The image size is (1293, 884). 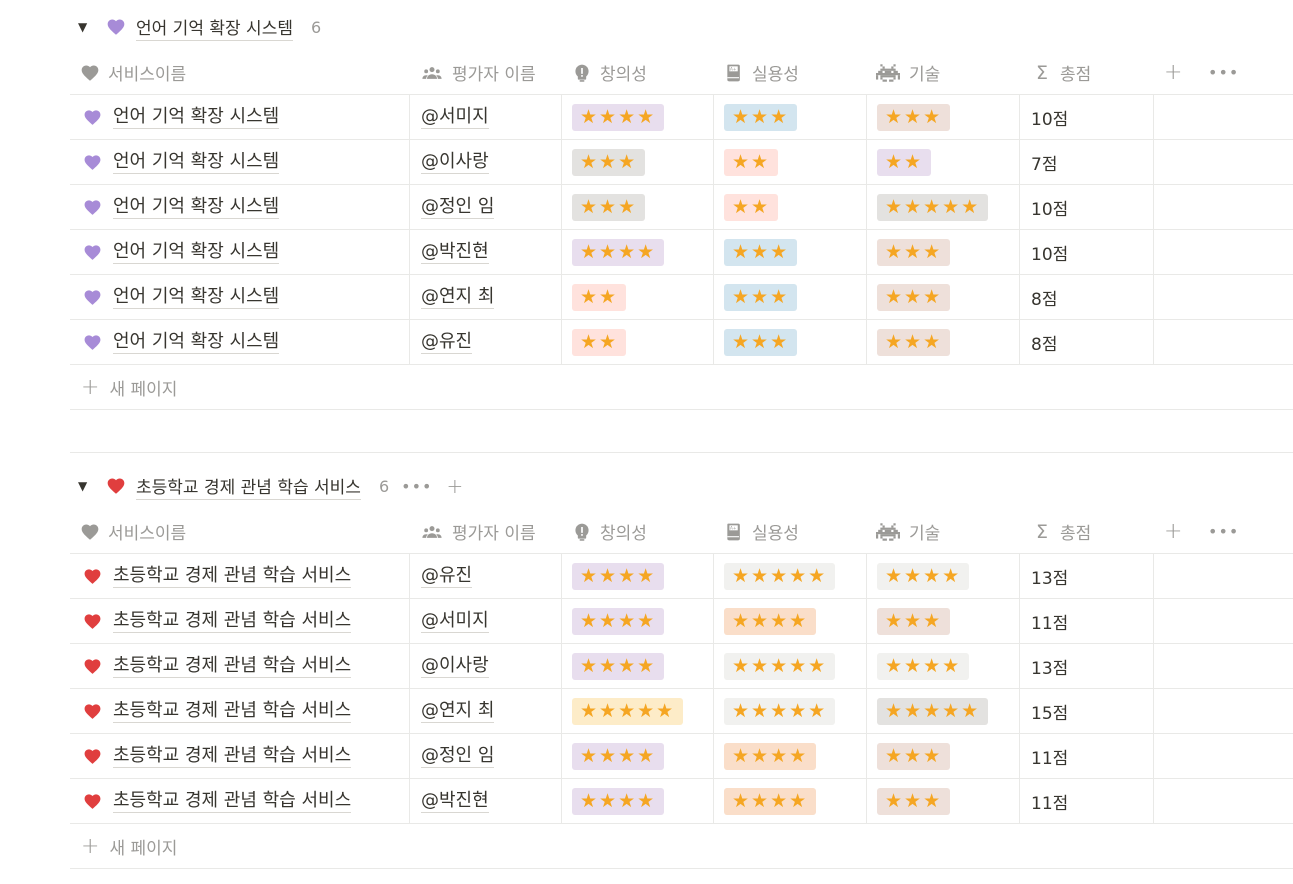 What do you see at coordinates (417, 486) in the screenshot?
I see `group-more-icon: •••` at bounding box center [417, 486].